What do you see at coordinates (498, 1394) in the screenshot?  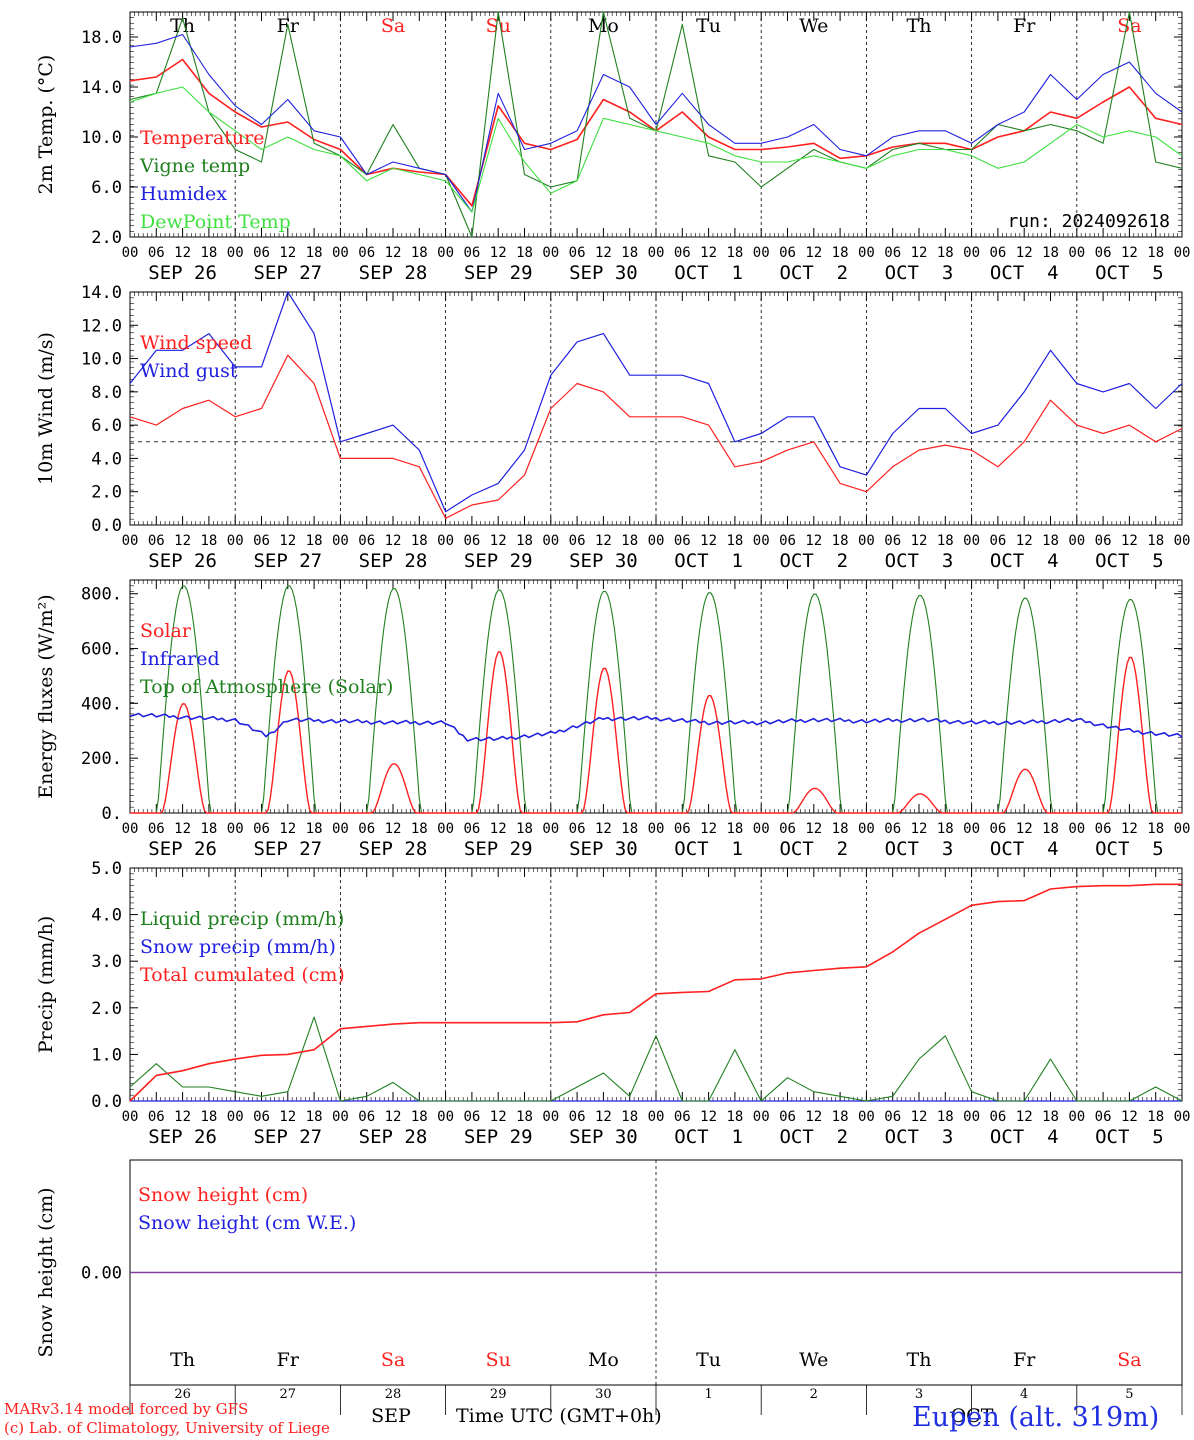 I see `bottom-day-number: 29` at bounding box center [498, 1394].